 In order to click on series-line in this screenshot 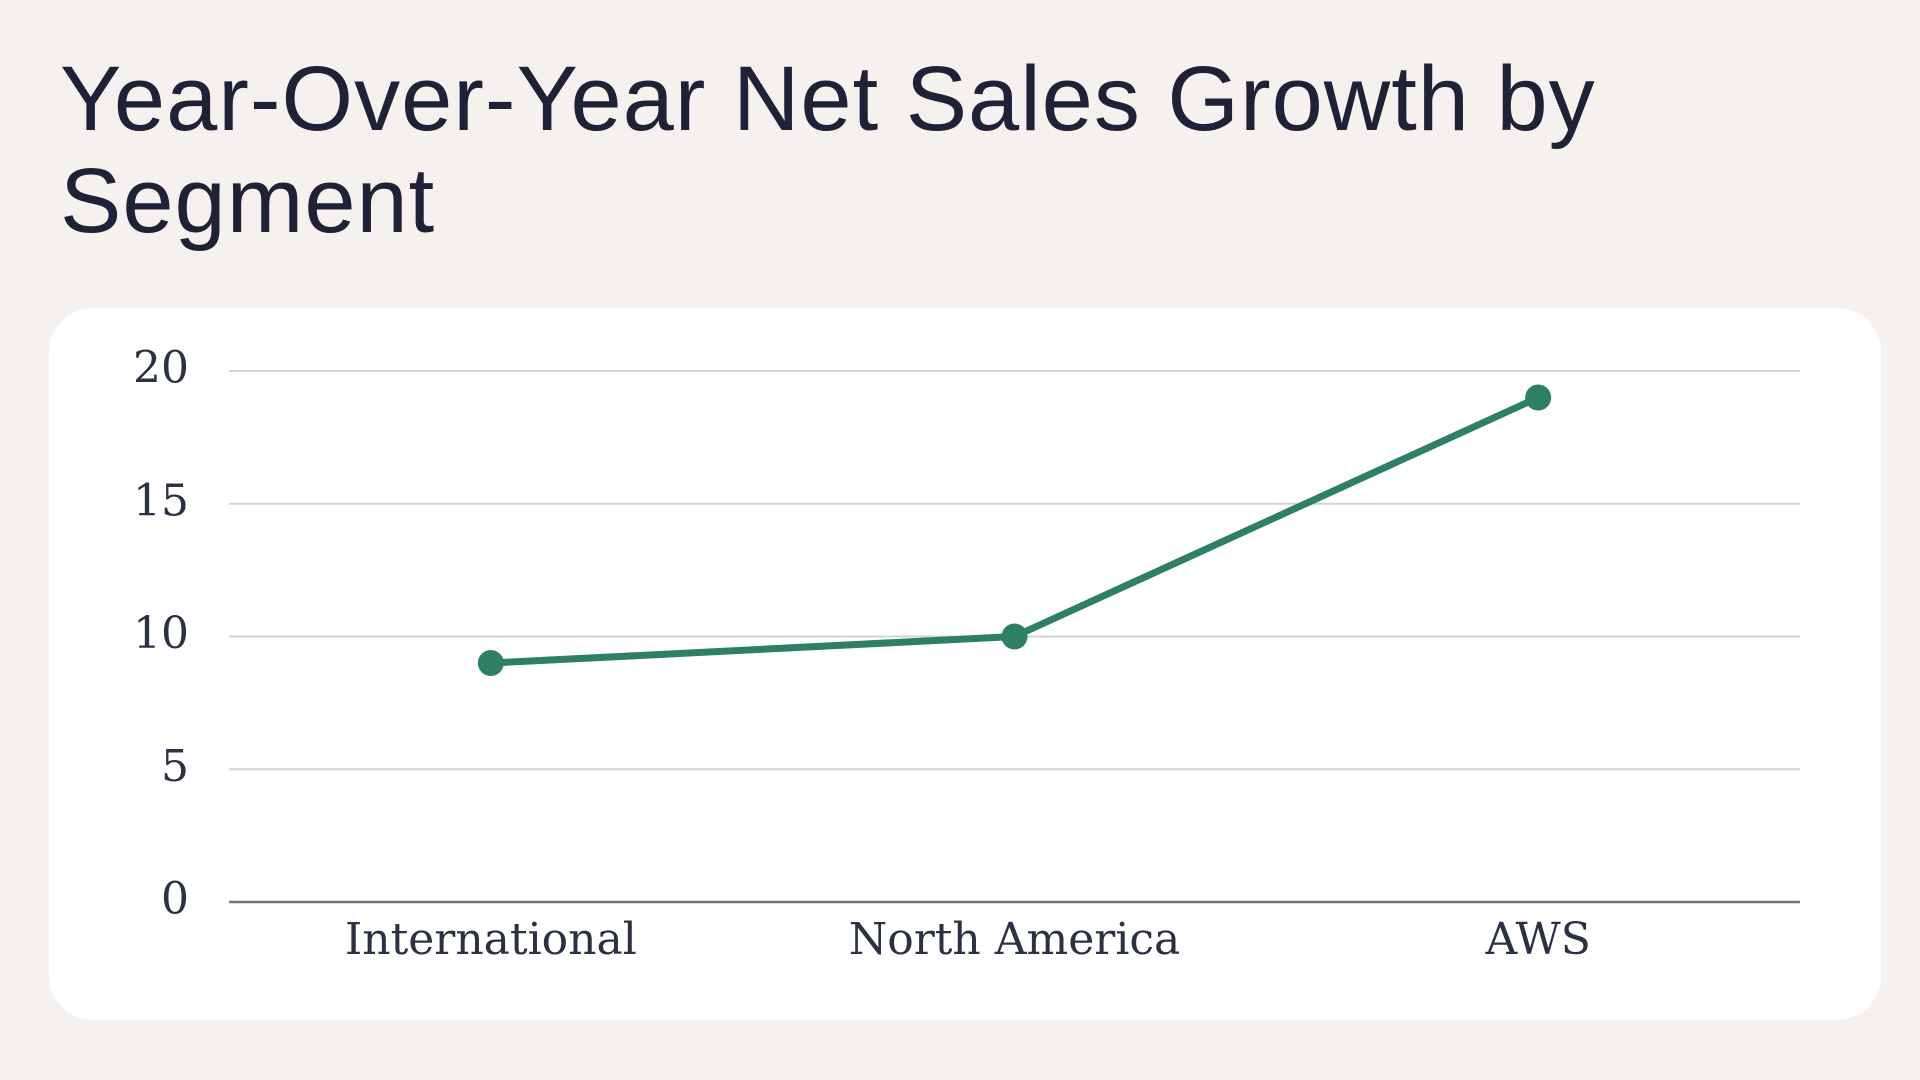, I will do `click(1014, 530)`.